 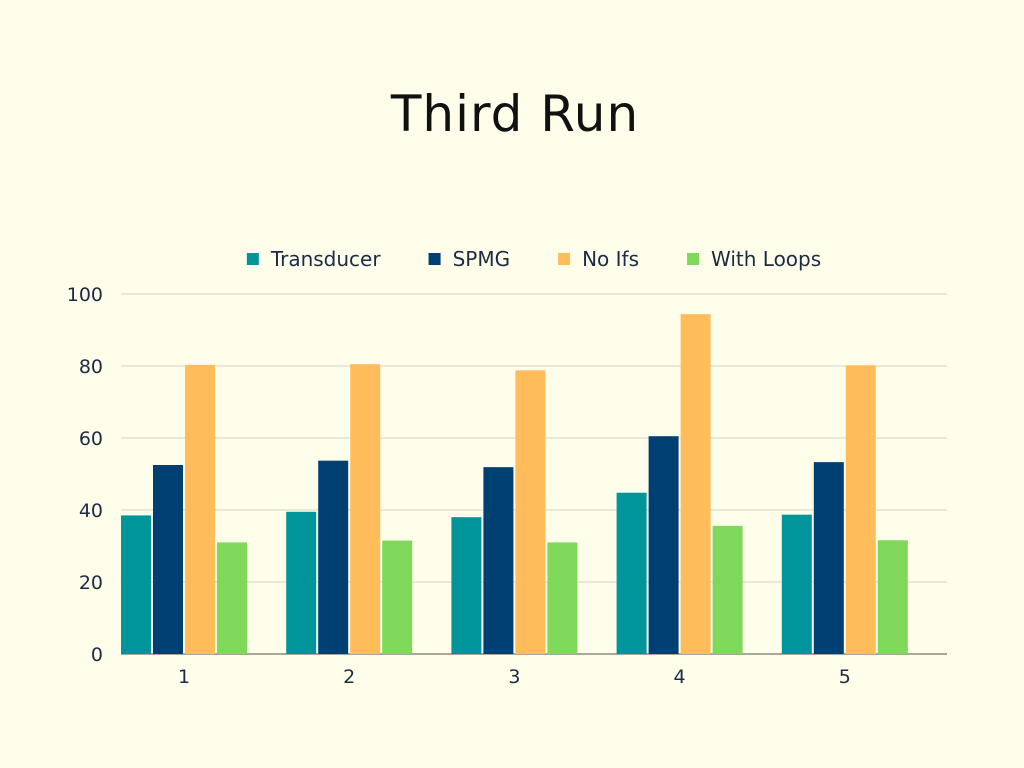 I want to click on x-axis-ticks: 1 2 3 4 5, so click(x=514, y=677).